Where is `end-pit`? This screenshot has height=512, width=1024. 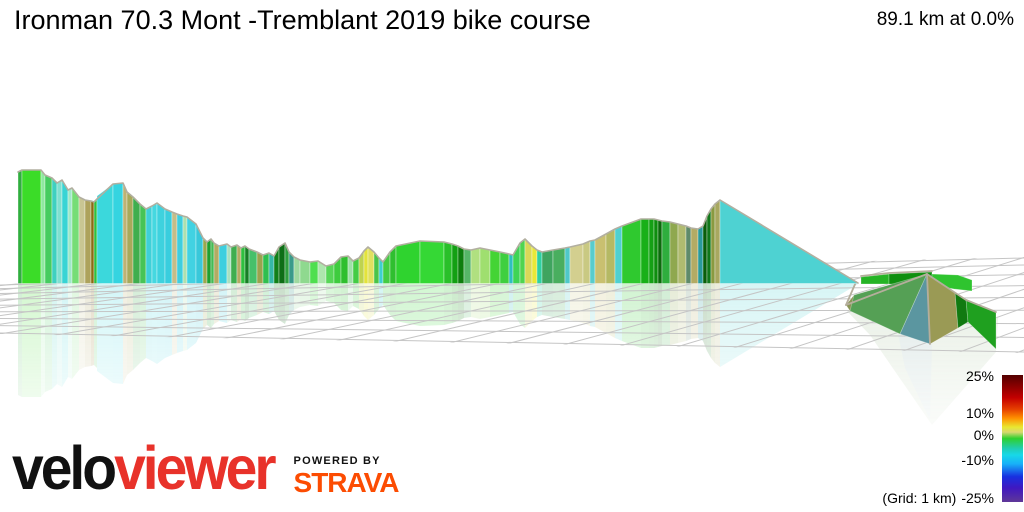
end-pit is located at coordinates (921, 310).